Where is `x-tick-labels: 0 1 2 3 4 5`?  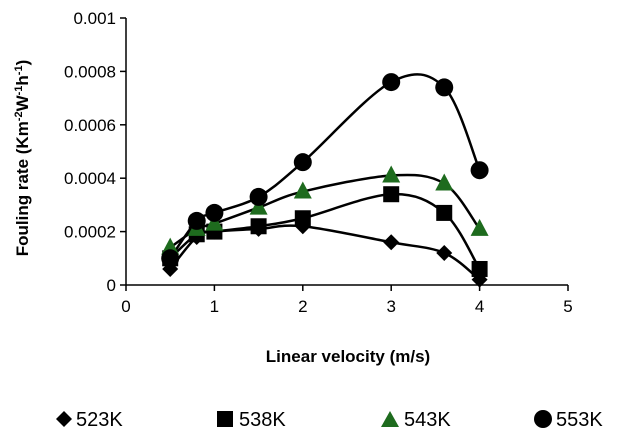
x-tick-labels: 0 1 2 3 4 5 is located at coordinates (346, 306).